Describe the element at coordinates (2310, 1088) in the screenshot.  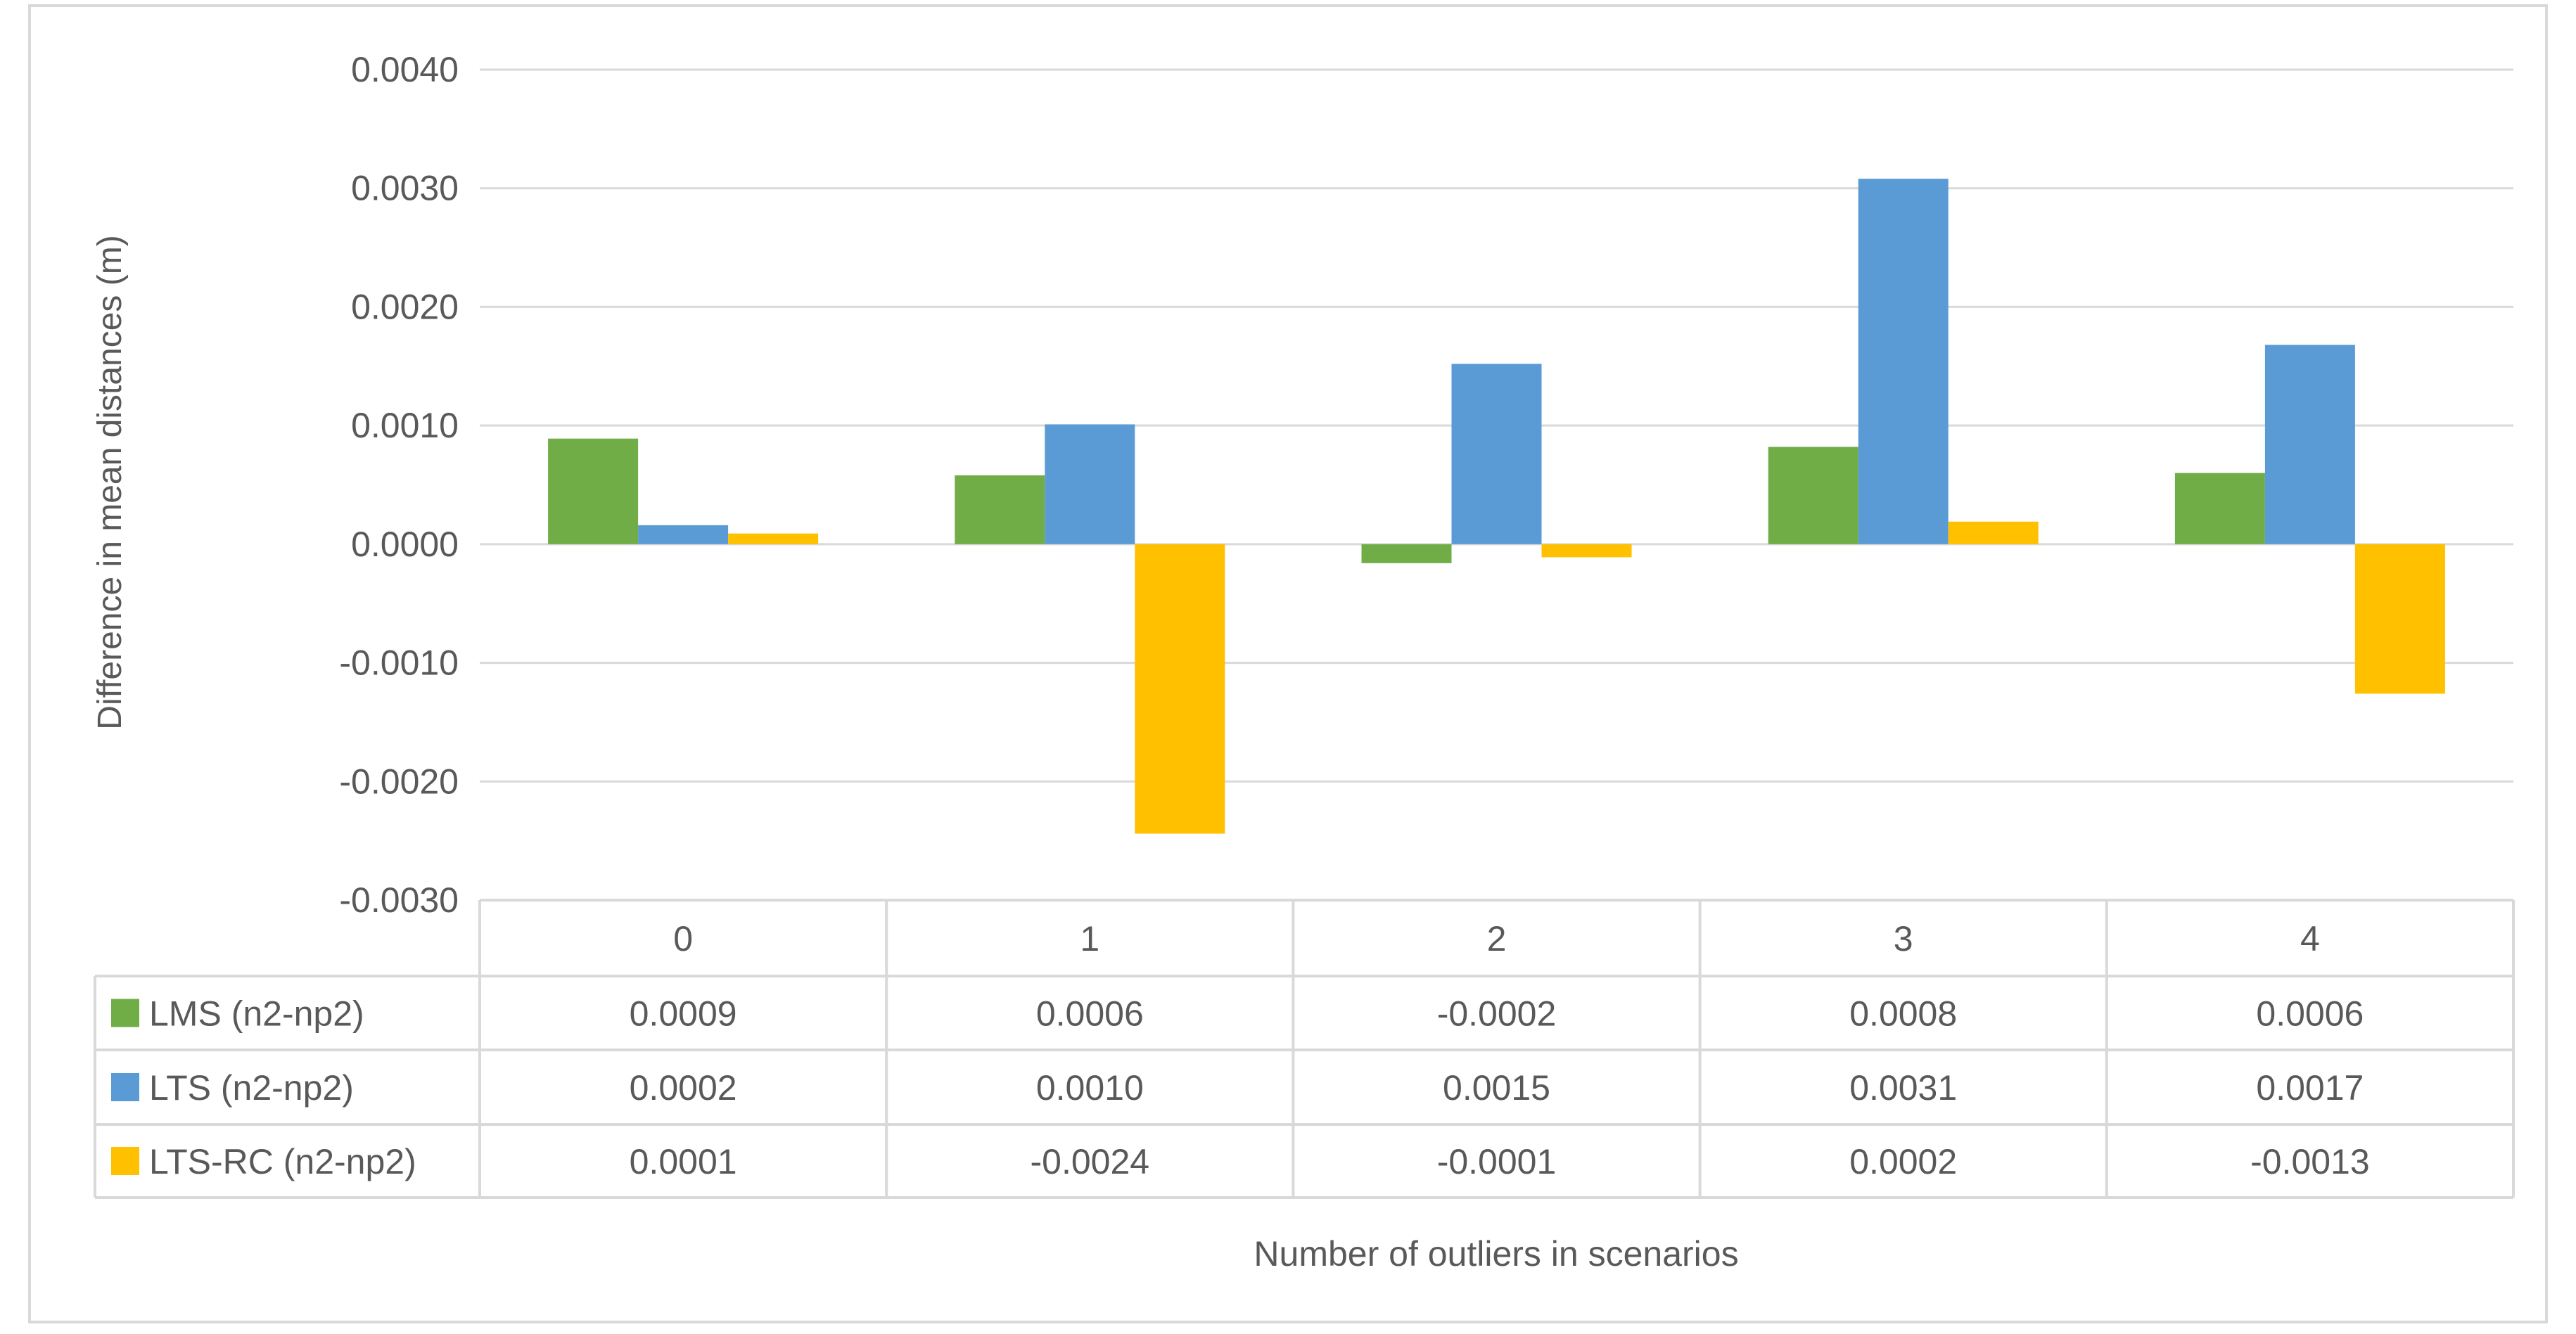
I see `table-value: 0.0017` at that location.